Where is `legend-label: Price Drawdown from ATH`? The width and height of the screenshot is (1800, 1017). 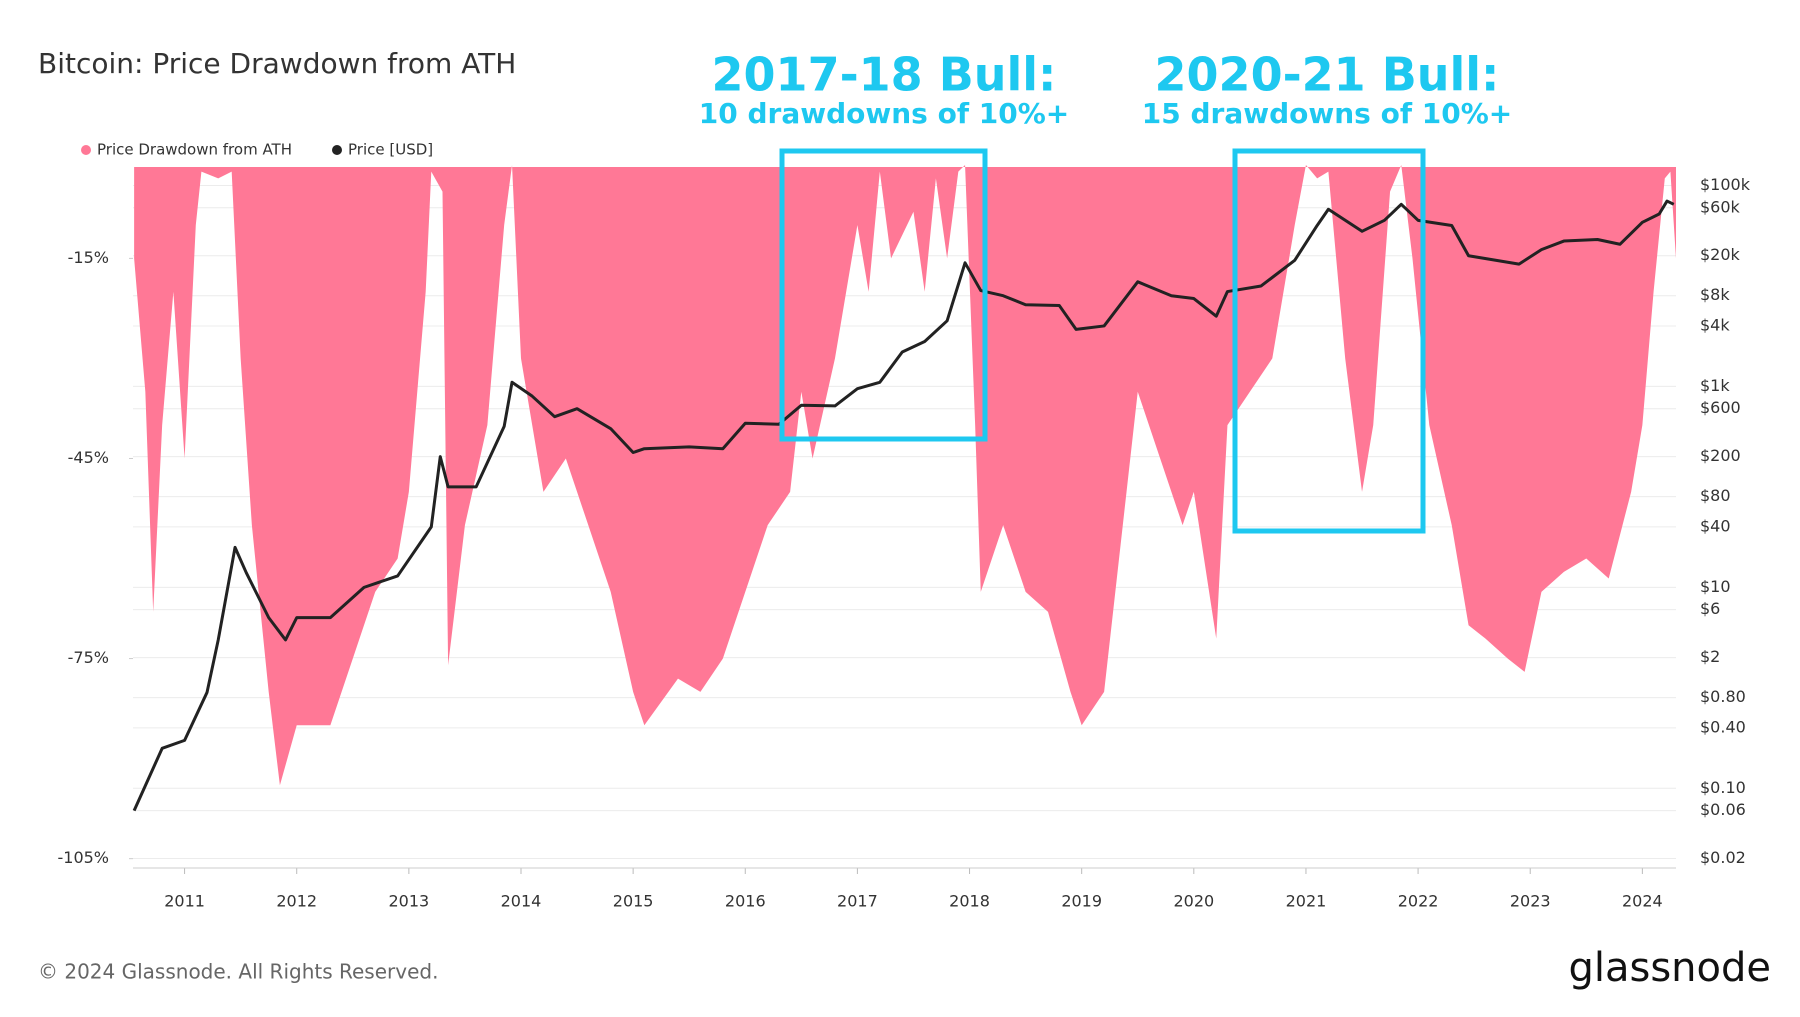 legend-label: Price Drawdown from ATH is located at coordinates (194, 150).